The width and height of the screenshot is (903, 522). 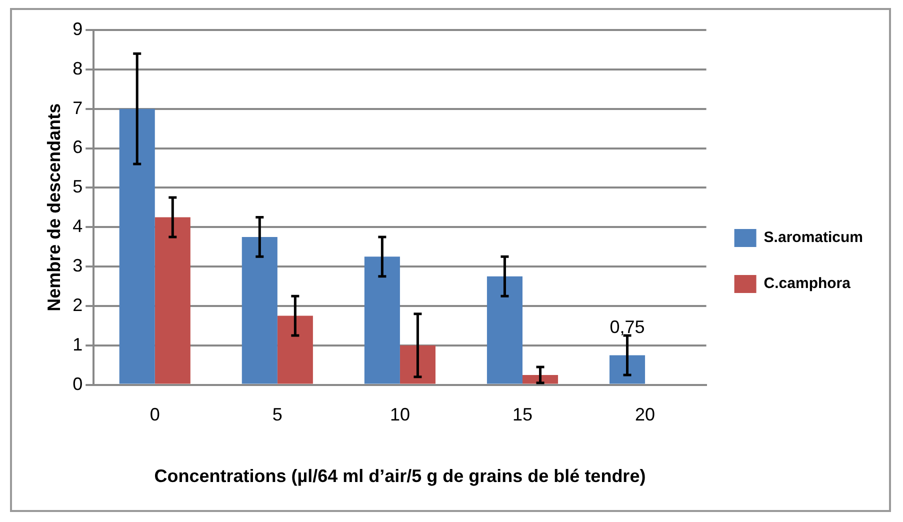 What do you see at coordinates (77, 68) in the screenshot?
I see `y-tick-label: 8` at bounding box center [77, 68].